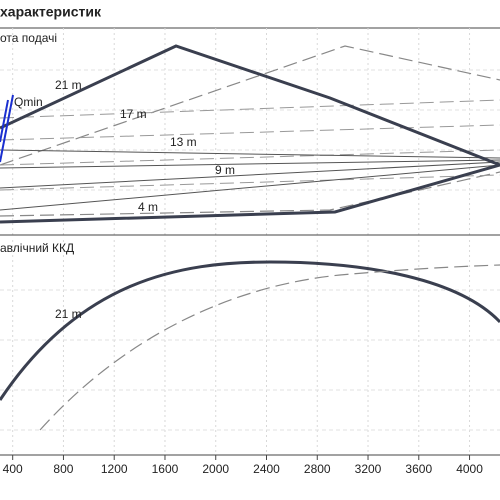  Describe the element at coordinates (266, 469) in the screenshot. I see `x-tick-label: 2400` at that location.